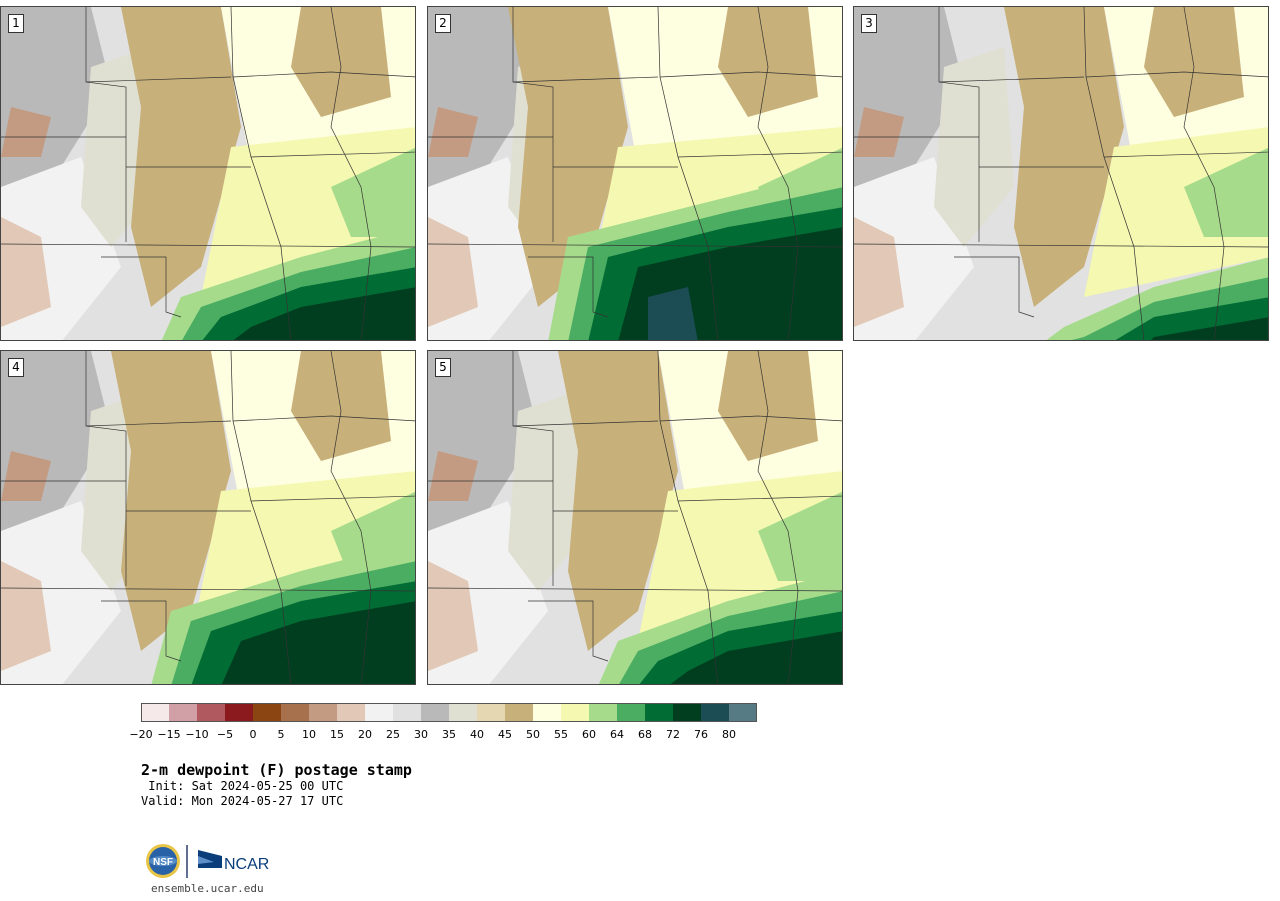 The width and height of the screenshot is (1280, 901). I want to click on nsf-logo-icon: NSF, so click(163, 861).